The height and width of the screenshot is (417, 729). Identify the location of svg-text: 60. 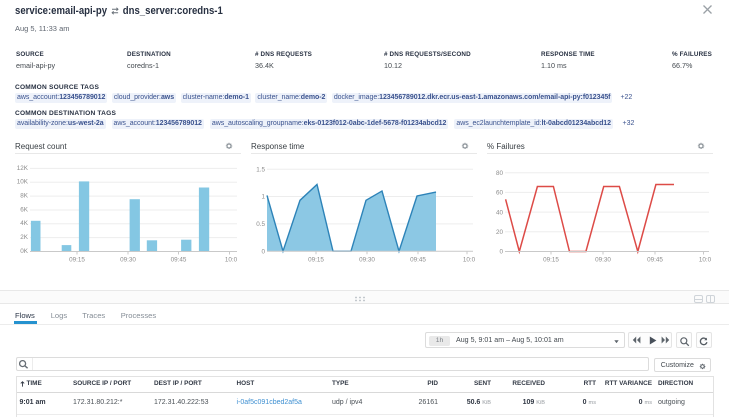
(500, 192).